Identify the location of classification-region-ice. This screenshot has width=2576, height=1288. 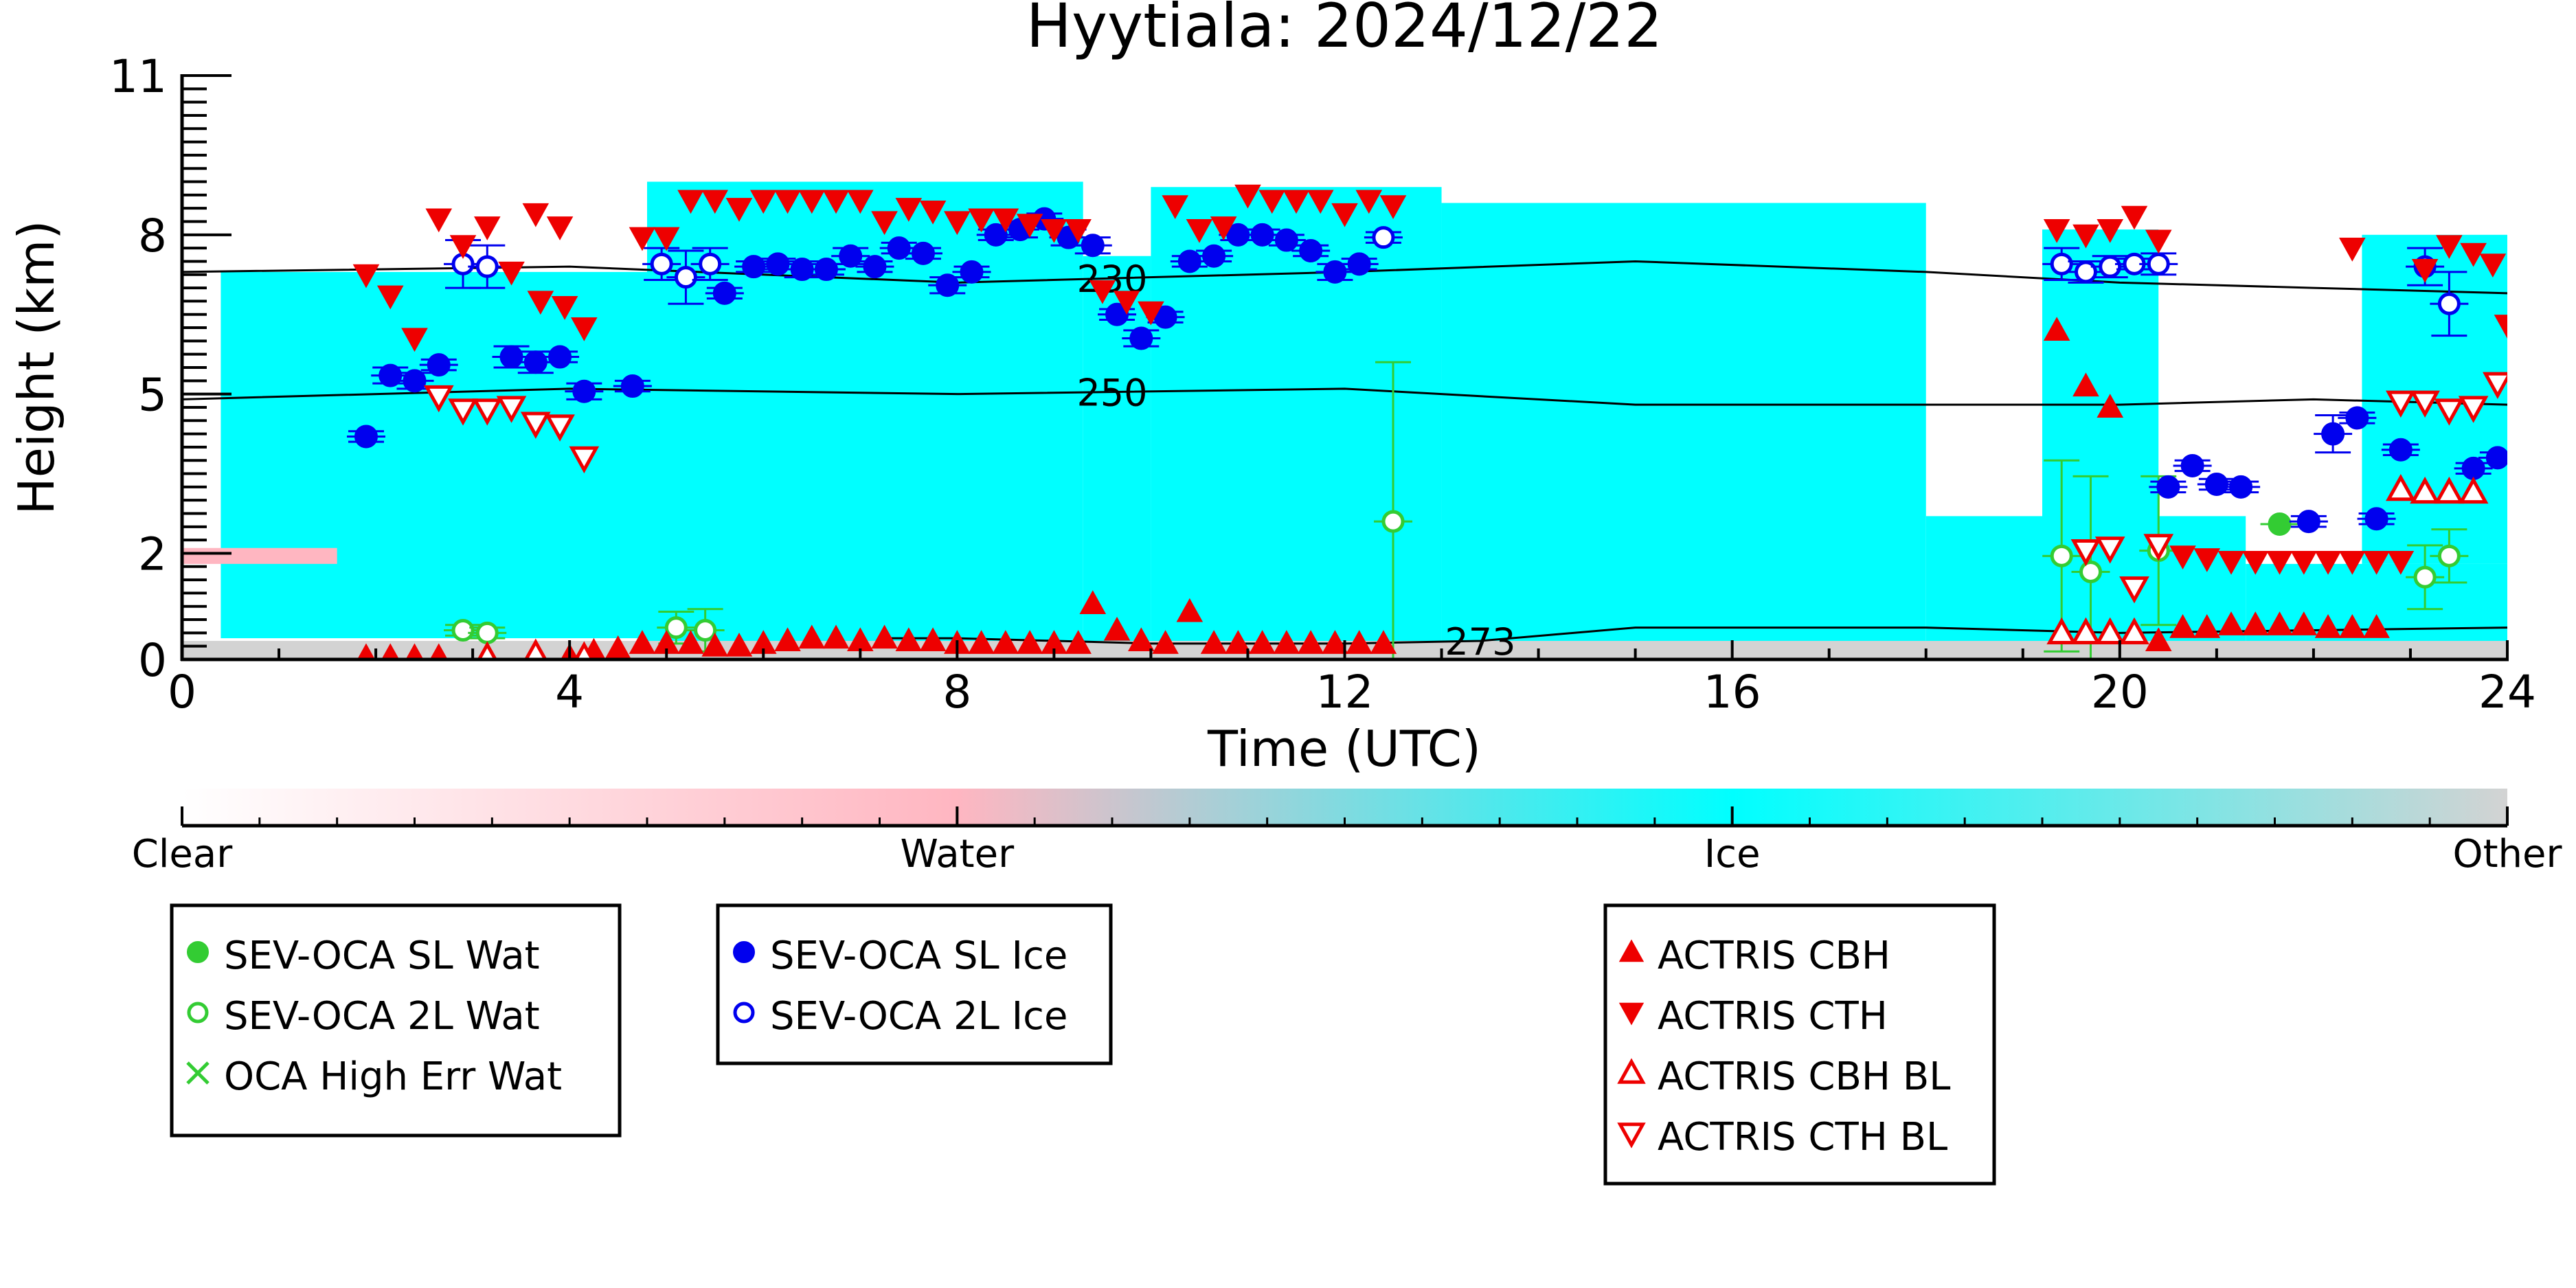
(1683, 429).